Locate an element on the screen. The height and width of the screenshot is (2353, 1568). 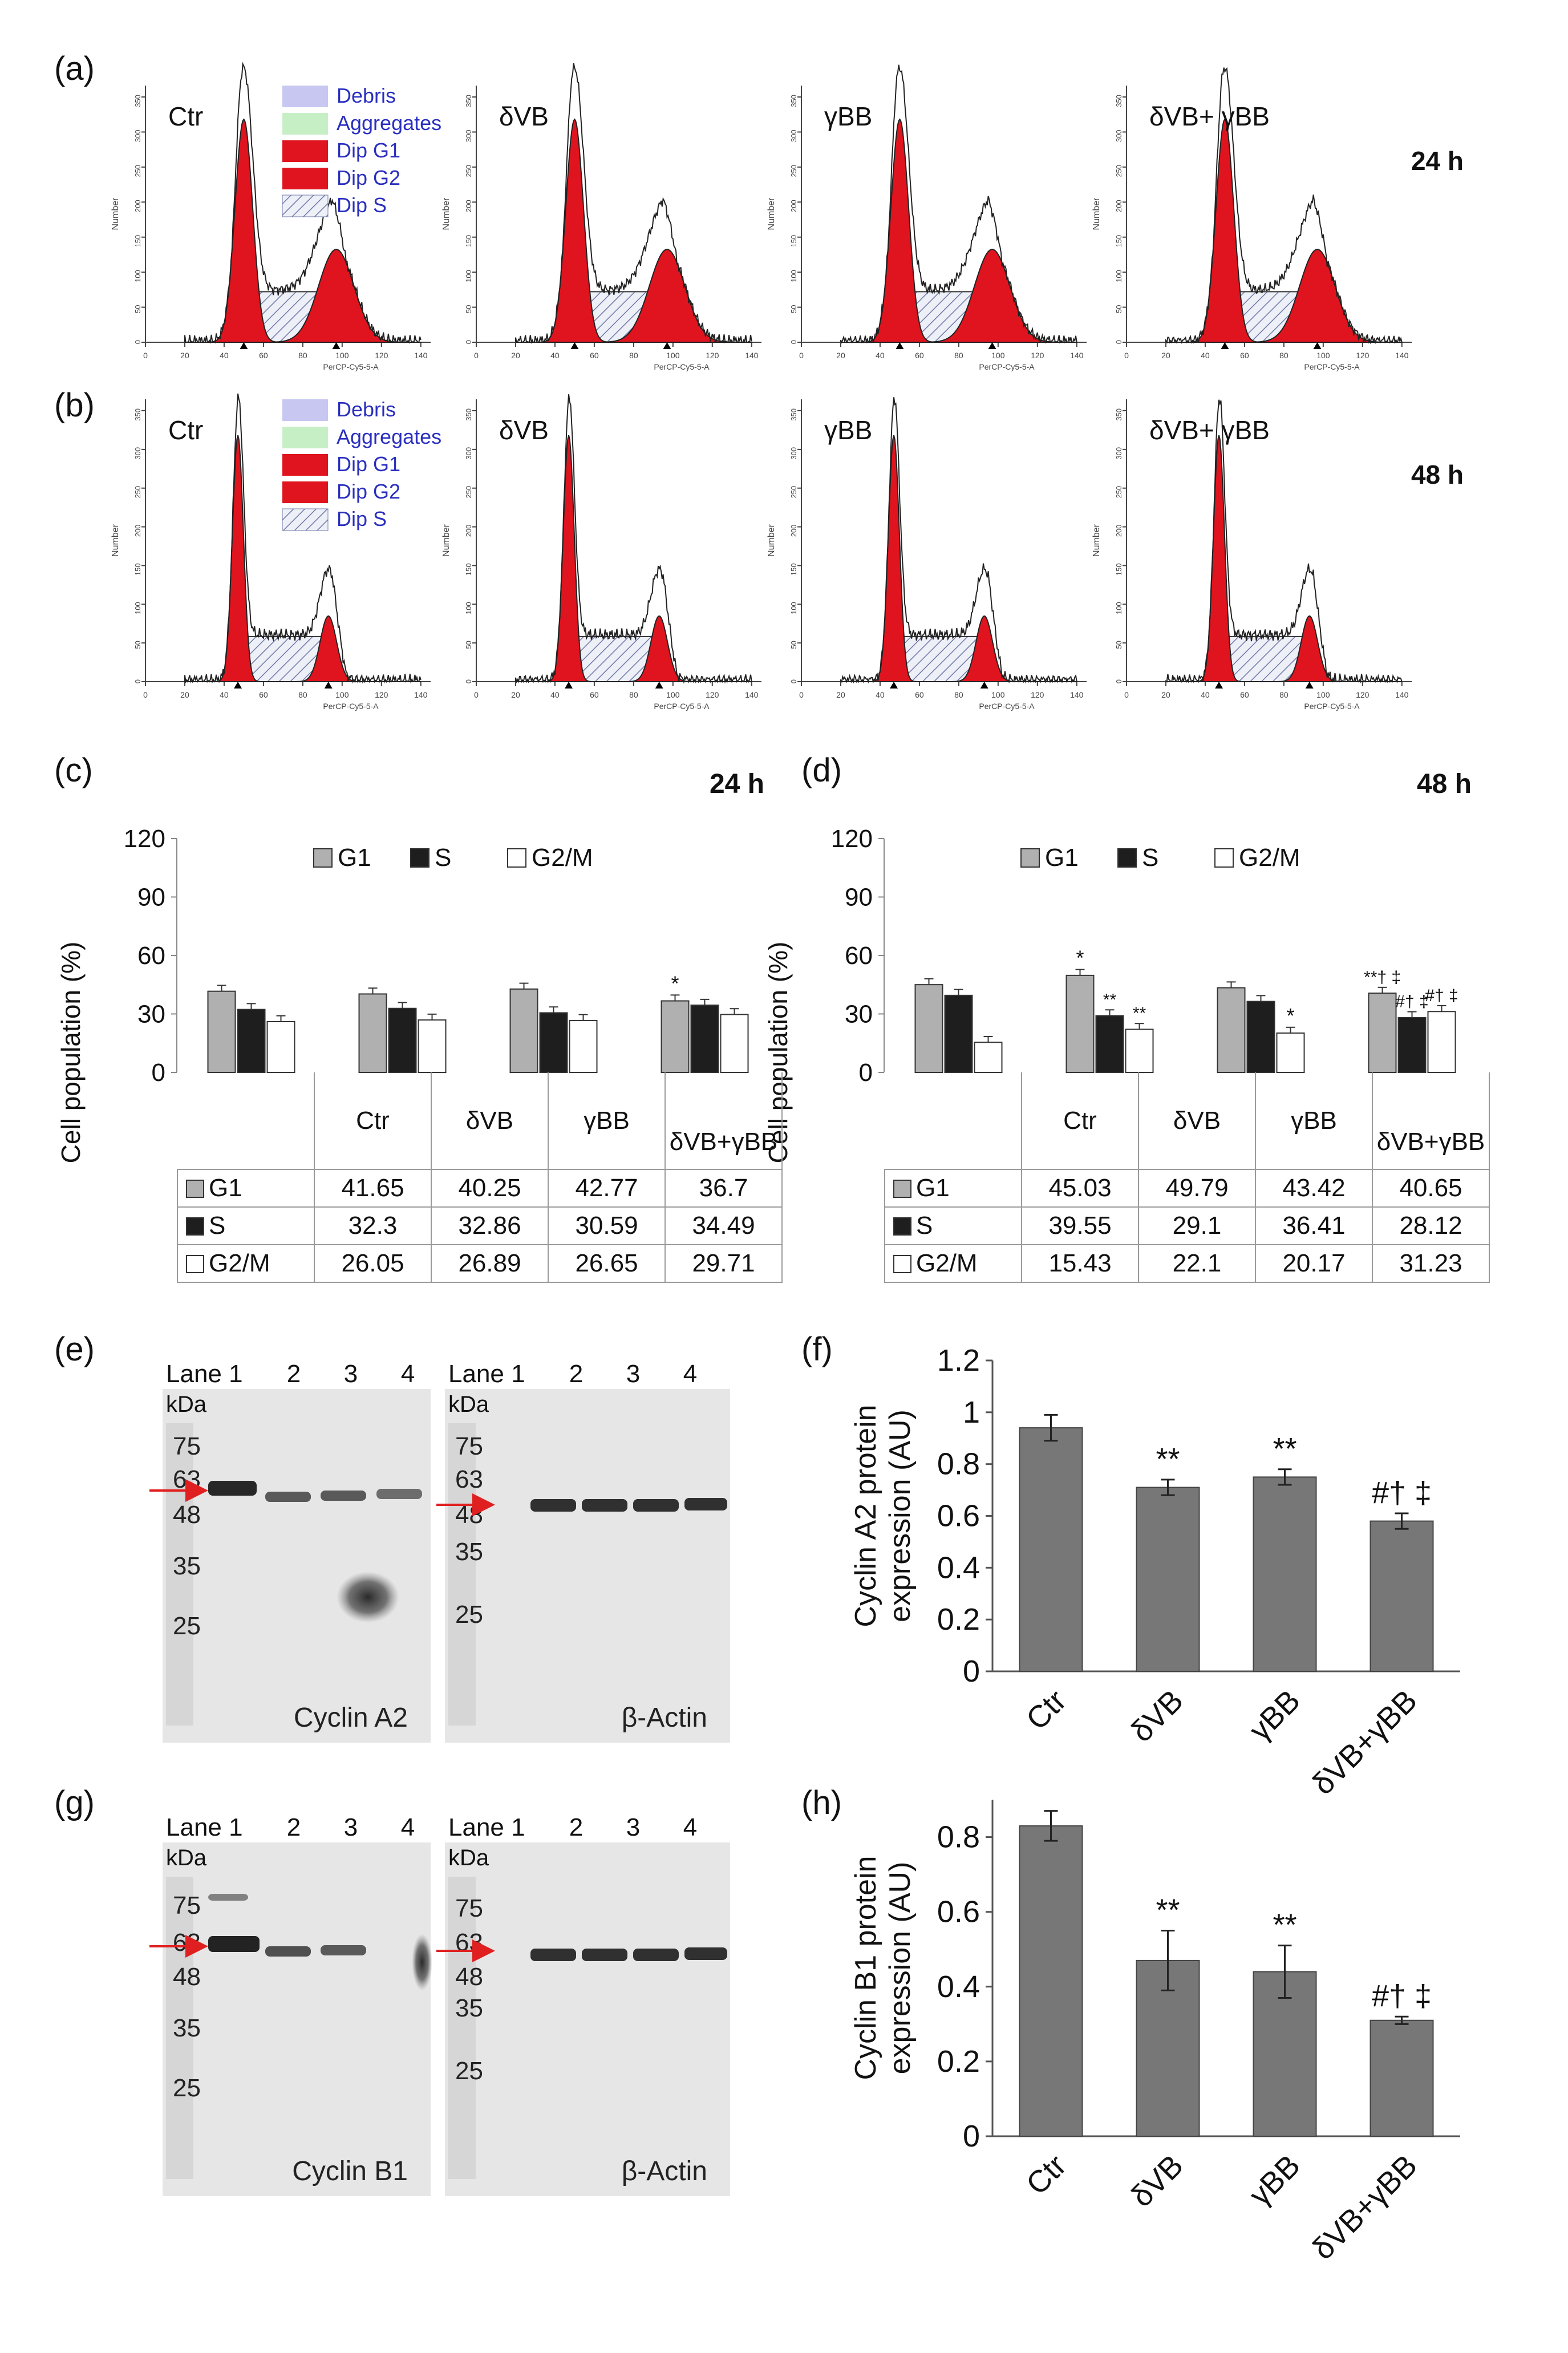
kda-marker: 25 is located at coordinates (469, 1615).